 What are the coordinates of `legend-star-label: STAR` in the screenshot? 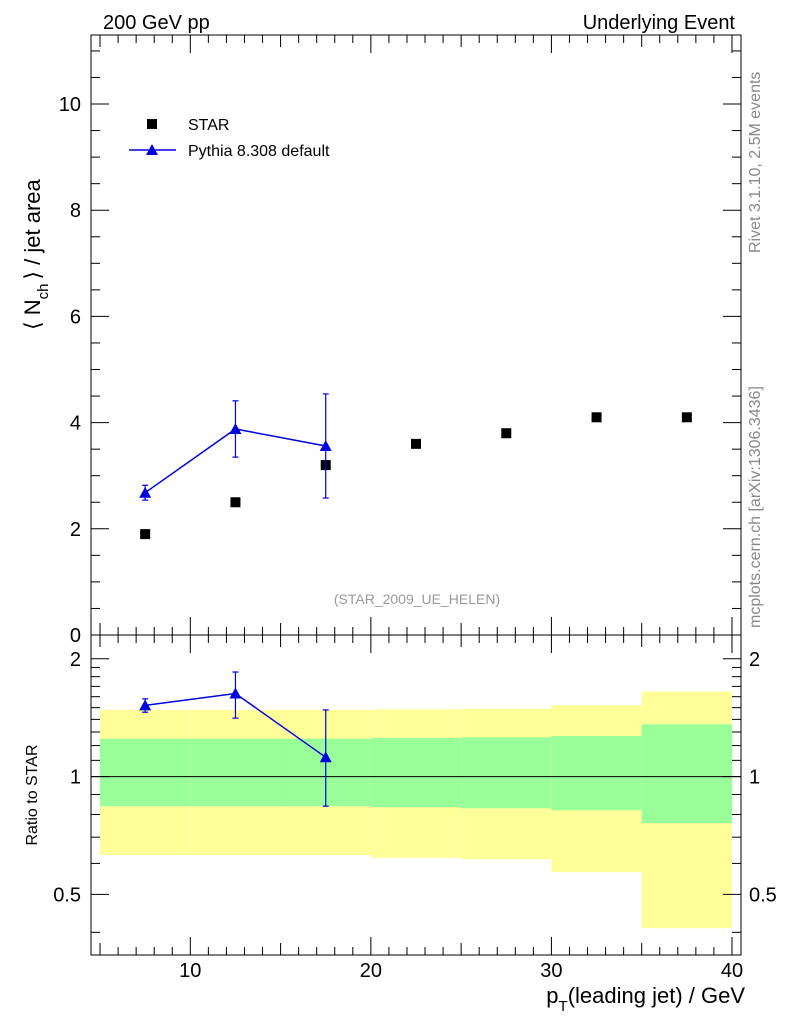 It's located at (208, 125).